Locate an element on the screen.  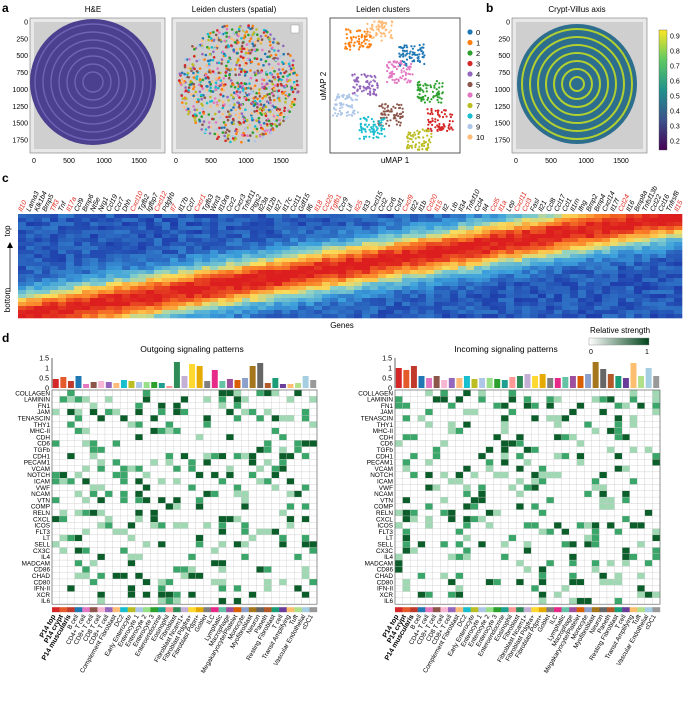
gene-label: Il1a is located at coordinates (502, 206).